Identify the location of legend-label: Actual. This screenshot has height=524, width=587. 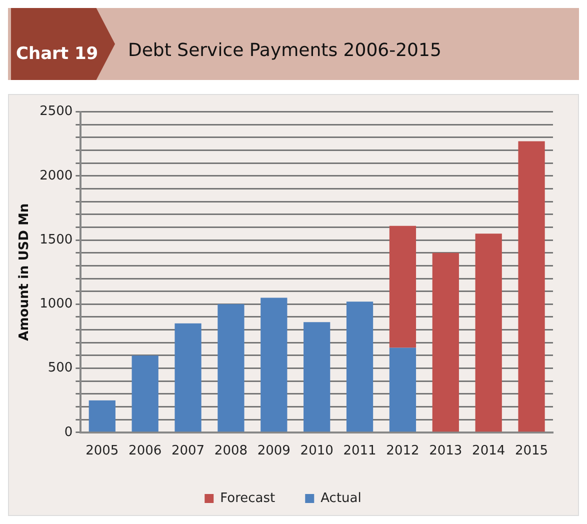
(341, 498).